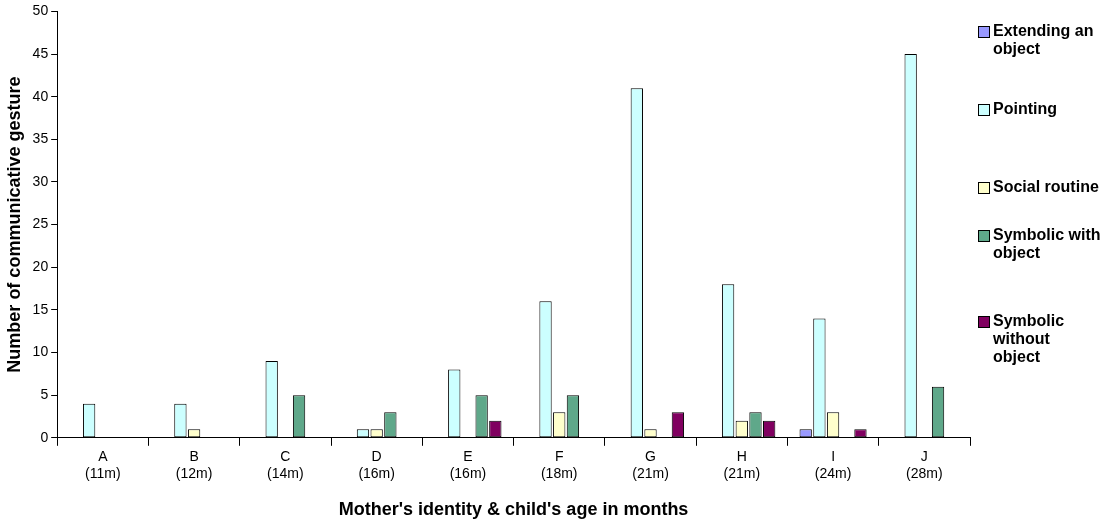 The height and width of the screenshot is (525, 1101). Describe the element at coordinates (650, 464) in the screenshot. I see `x-tick-label: G (21m)` at that location.